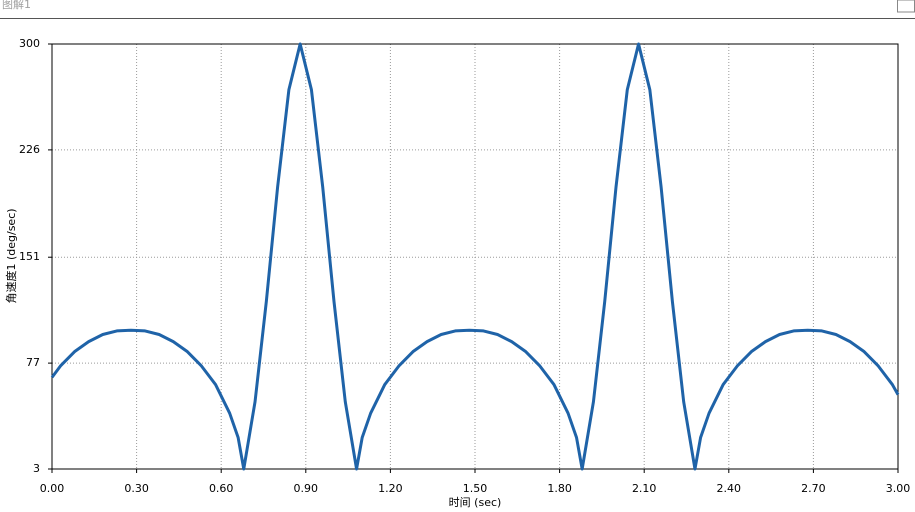 The image size is (915, 512). Describe the element at coordinates (729, 488) in the screenshot. I see `x-tick-label: 2.40` at that location.